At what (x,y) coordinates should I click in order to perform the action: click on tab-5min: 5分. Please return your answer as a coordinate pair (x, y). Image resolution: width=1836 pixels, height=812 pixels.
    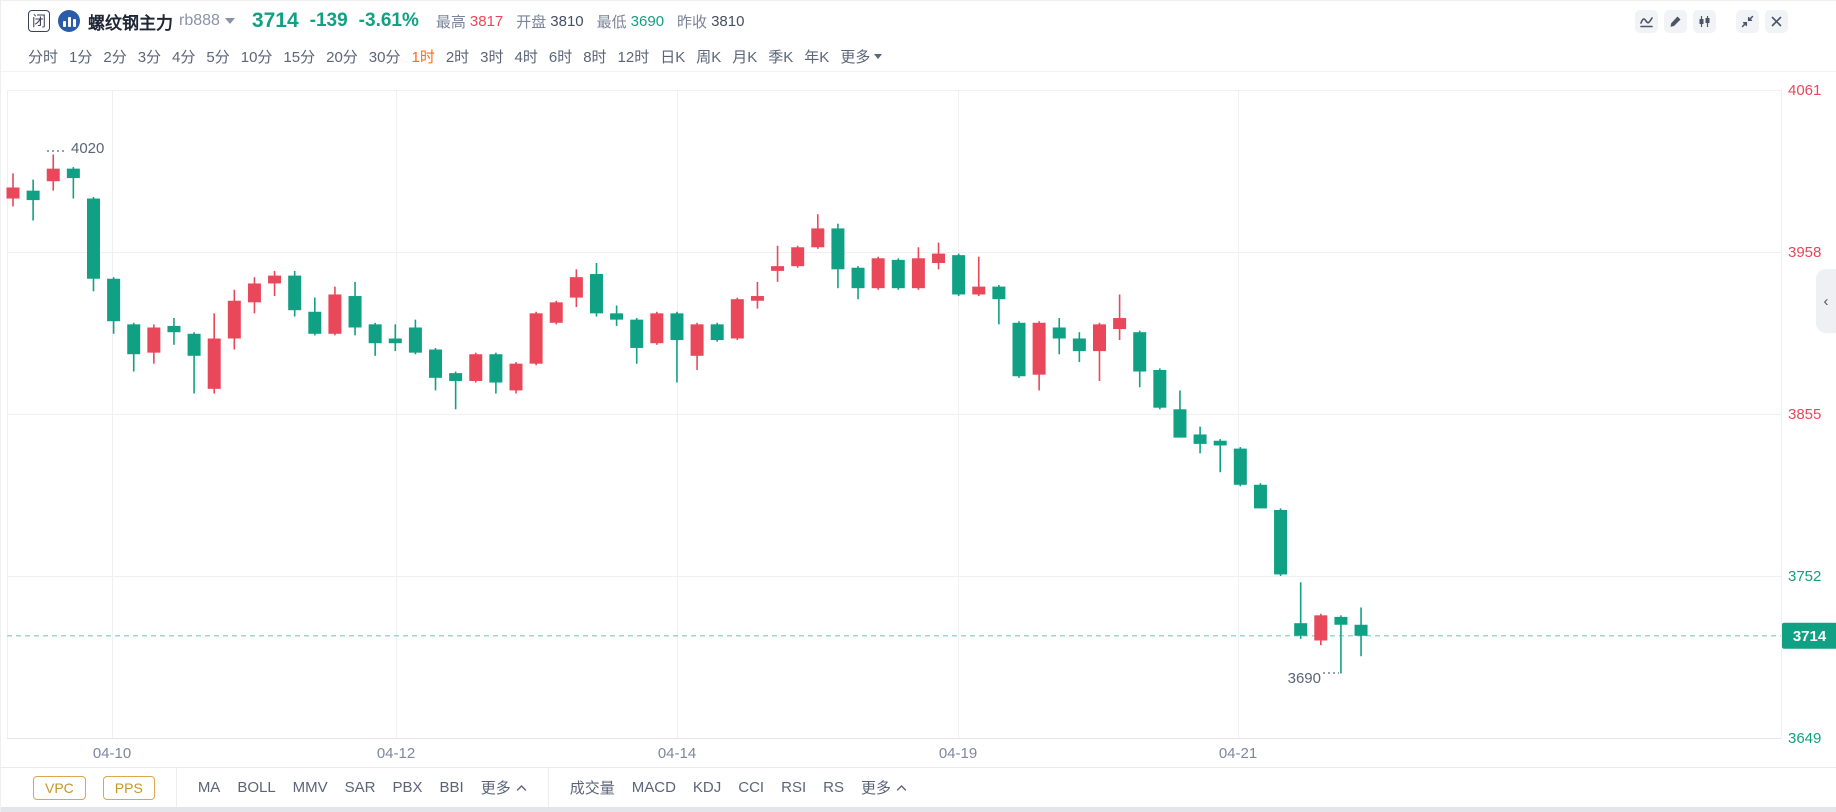
    Looking at the image, I should click on (218, 57).